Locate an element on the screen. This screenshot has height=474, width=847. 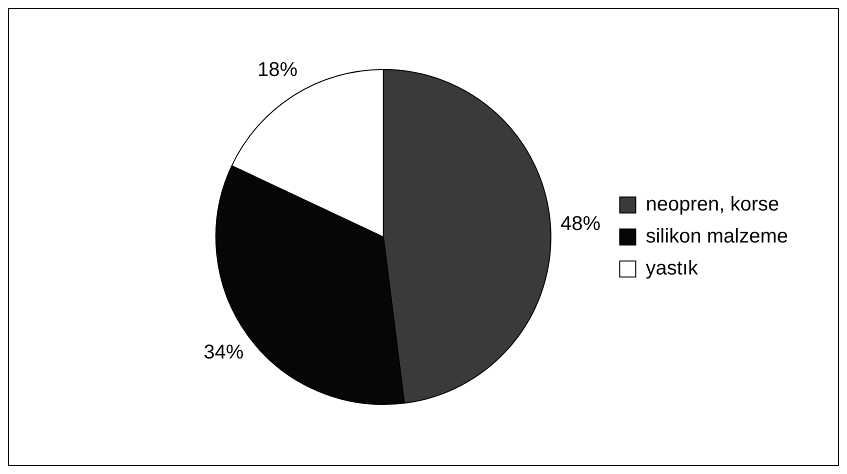
data-label: 34% is located at coordinates (224, 353).